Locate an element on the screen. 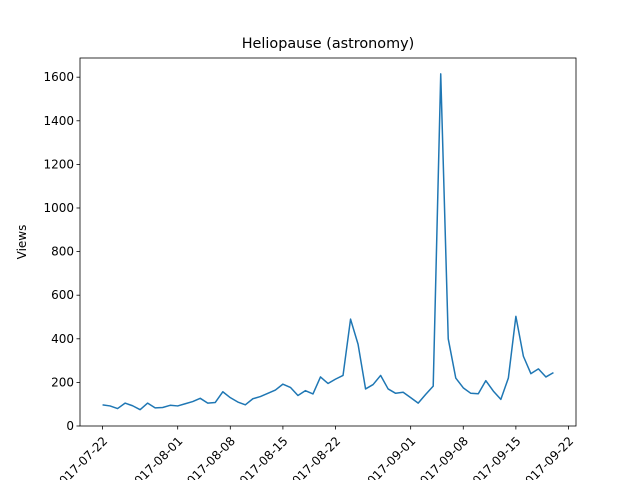 The image size is (640, 480). x-tick-label: 2017-08-01 is located at coordinates (155, 457).